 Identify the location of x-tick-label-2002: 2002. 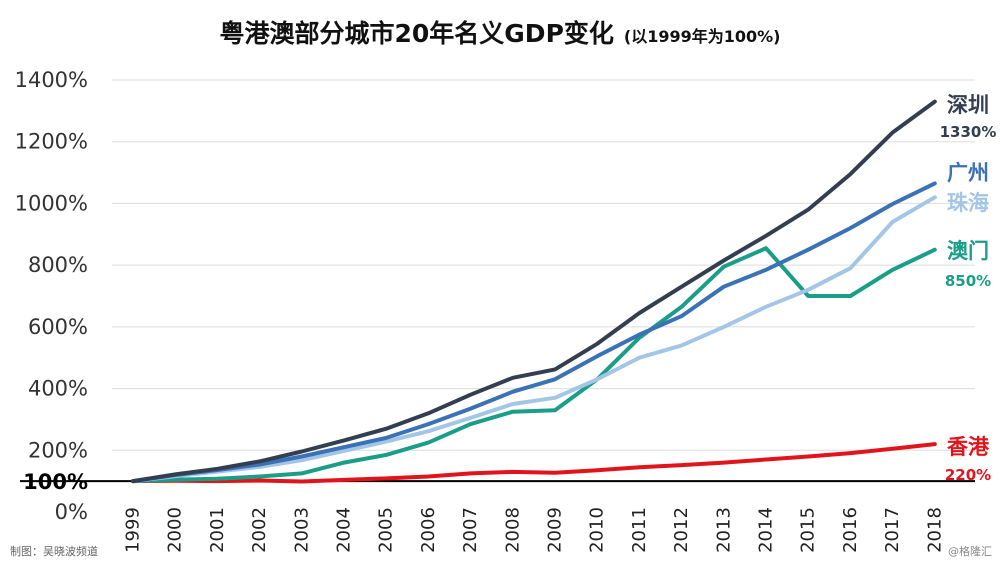
(259, 530).